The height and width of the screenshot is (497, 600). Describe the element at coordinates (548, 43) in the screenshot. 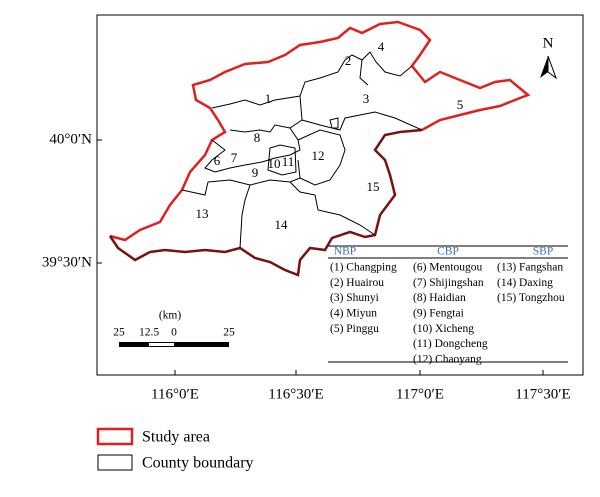

I see `north-label: N` at that location.